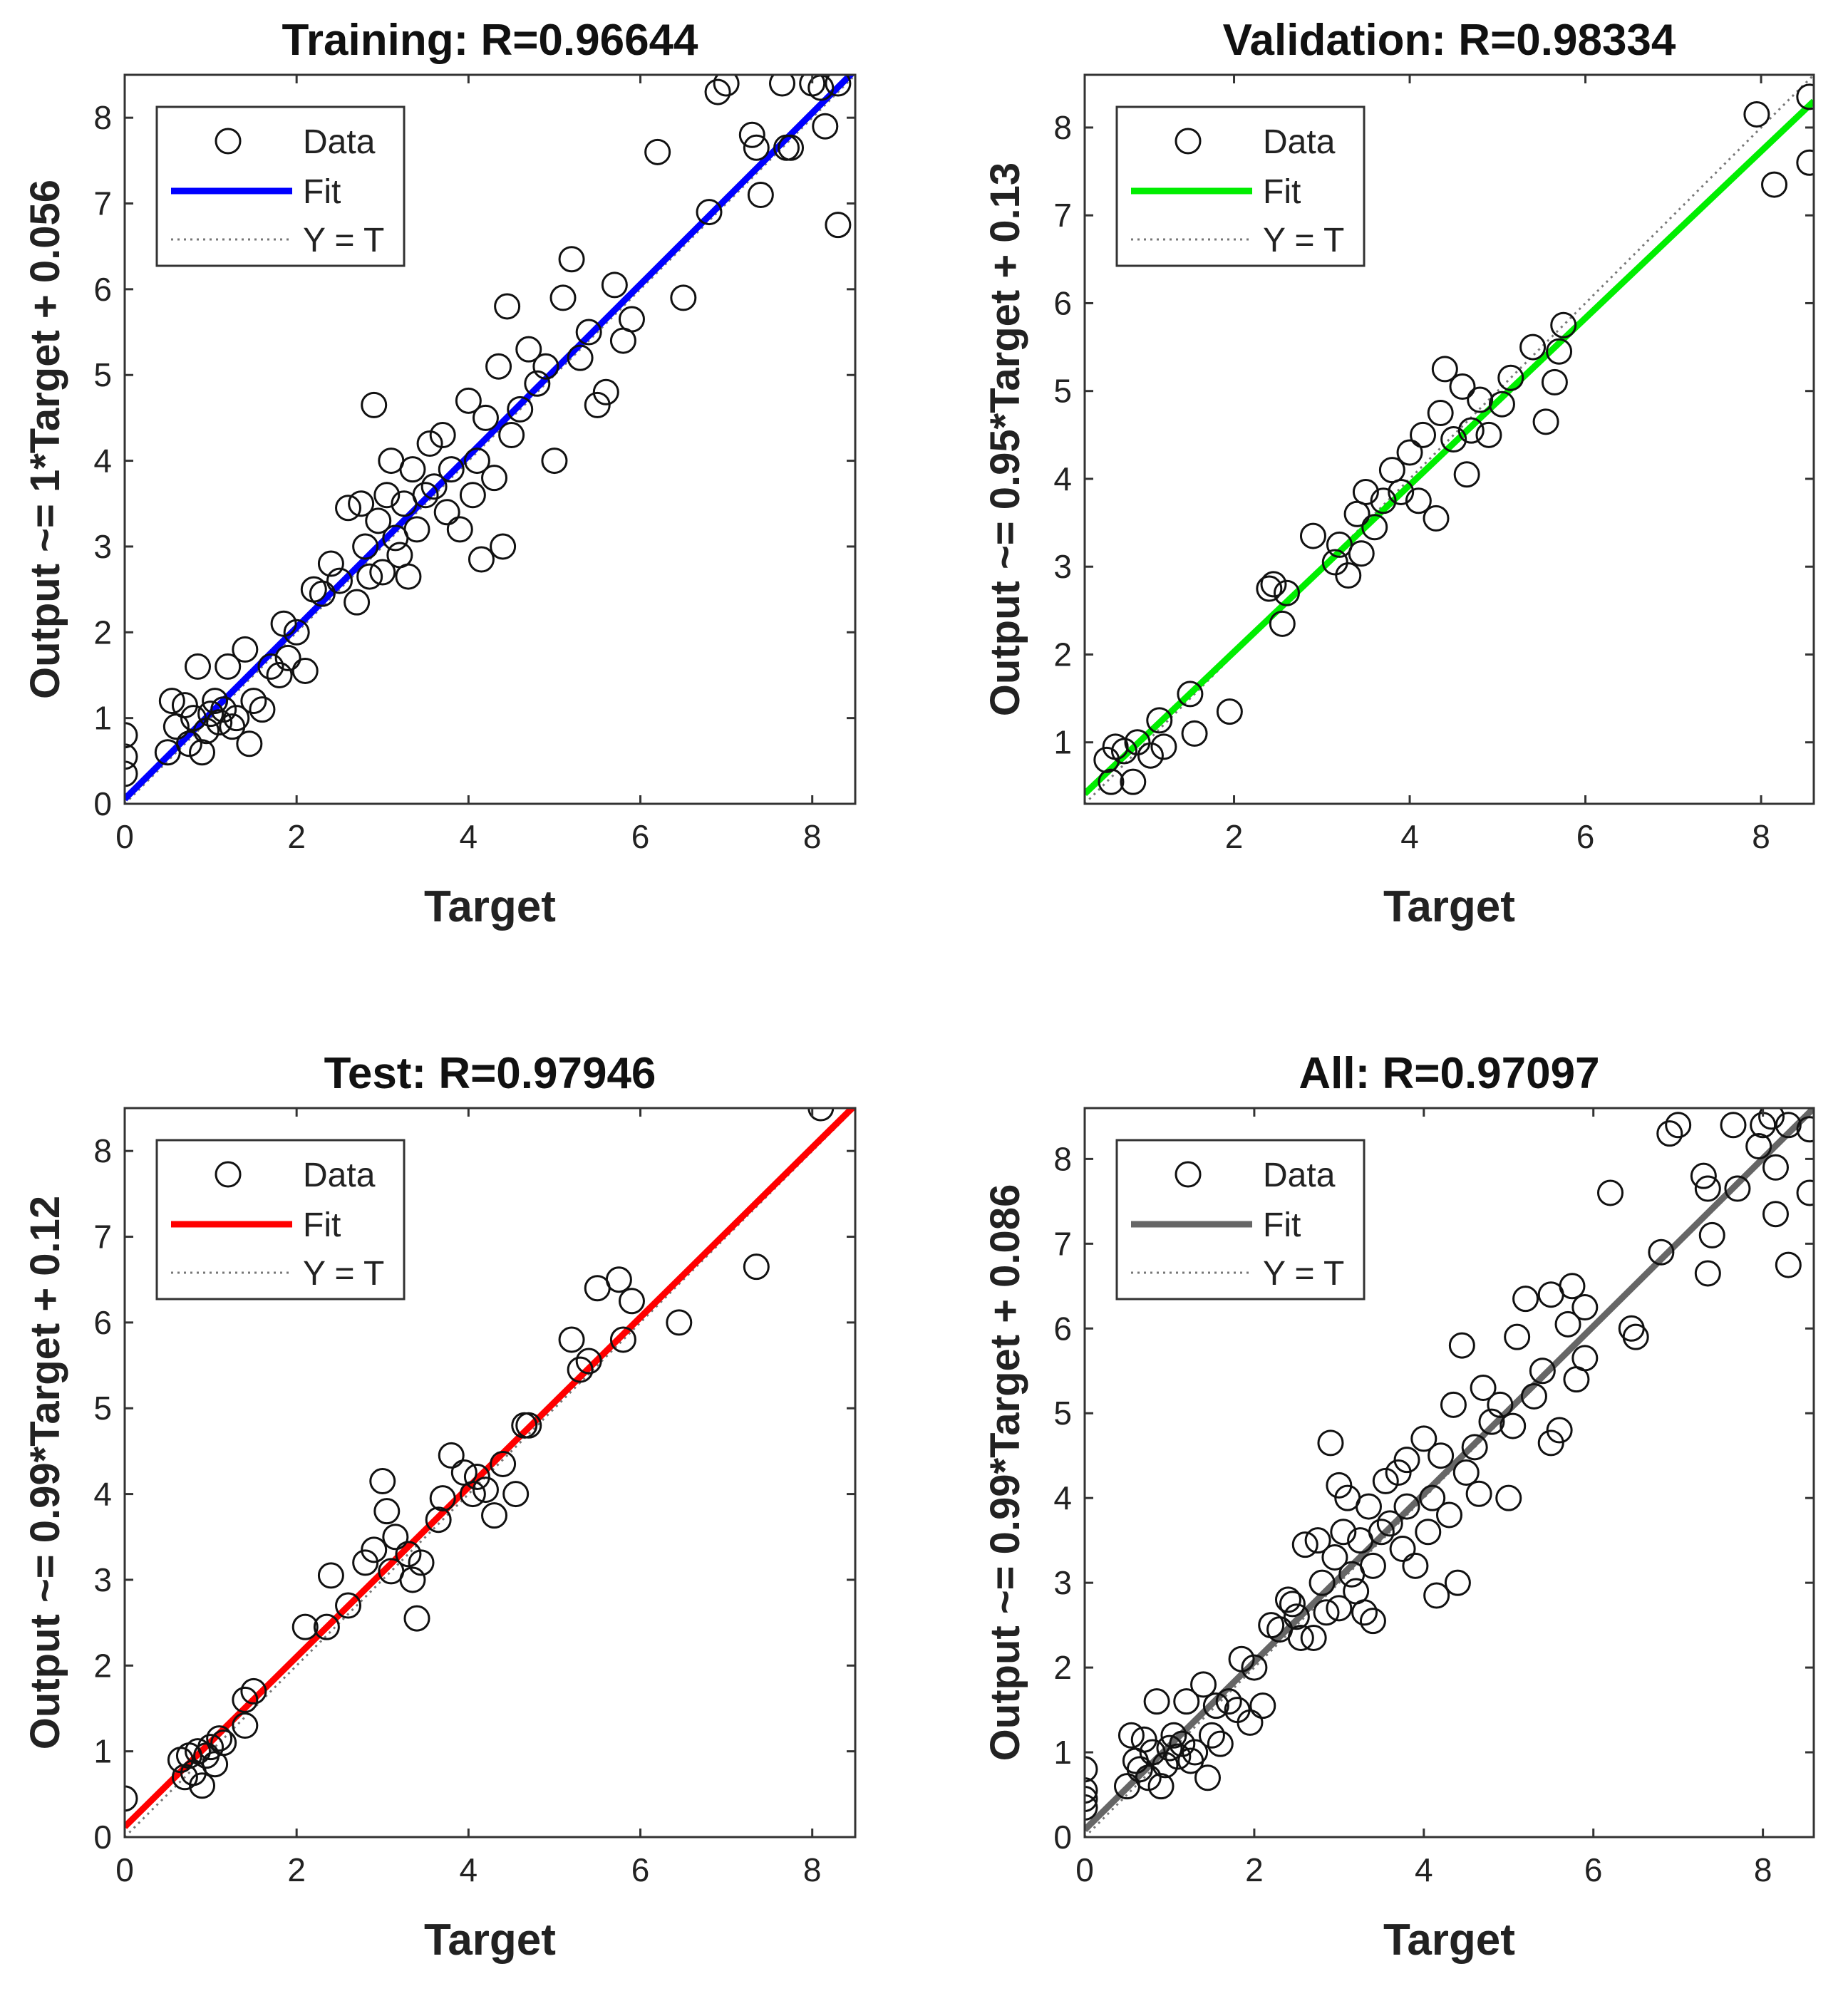 This screenshot has width=1848, height=1991. Describe the element at coordinates (1449, 40) in the screenshot. I see `chart-title: Validation: R=0.98334` at that location.